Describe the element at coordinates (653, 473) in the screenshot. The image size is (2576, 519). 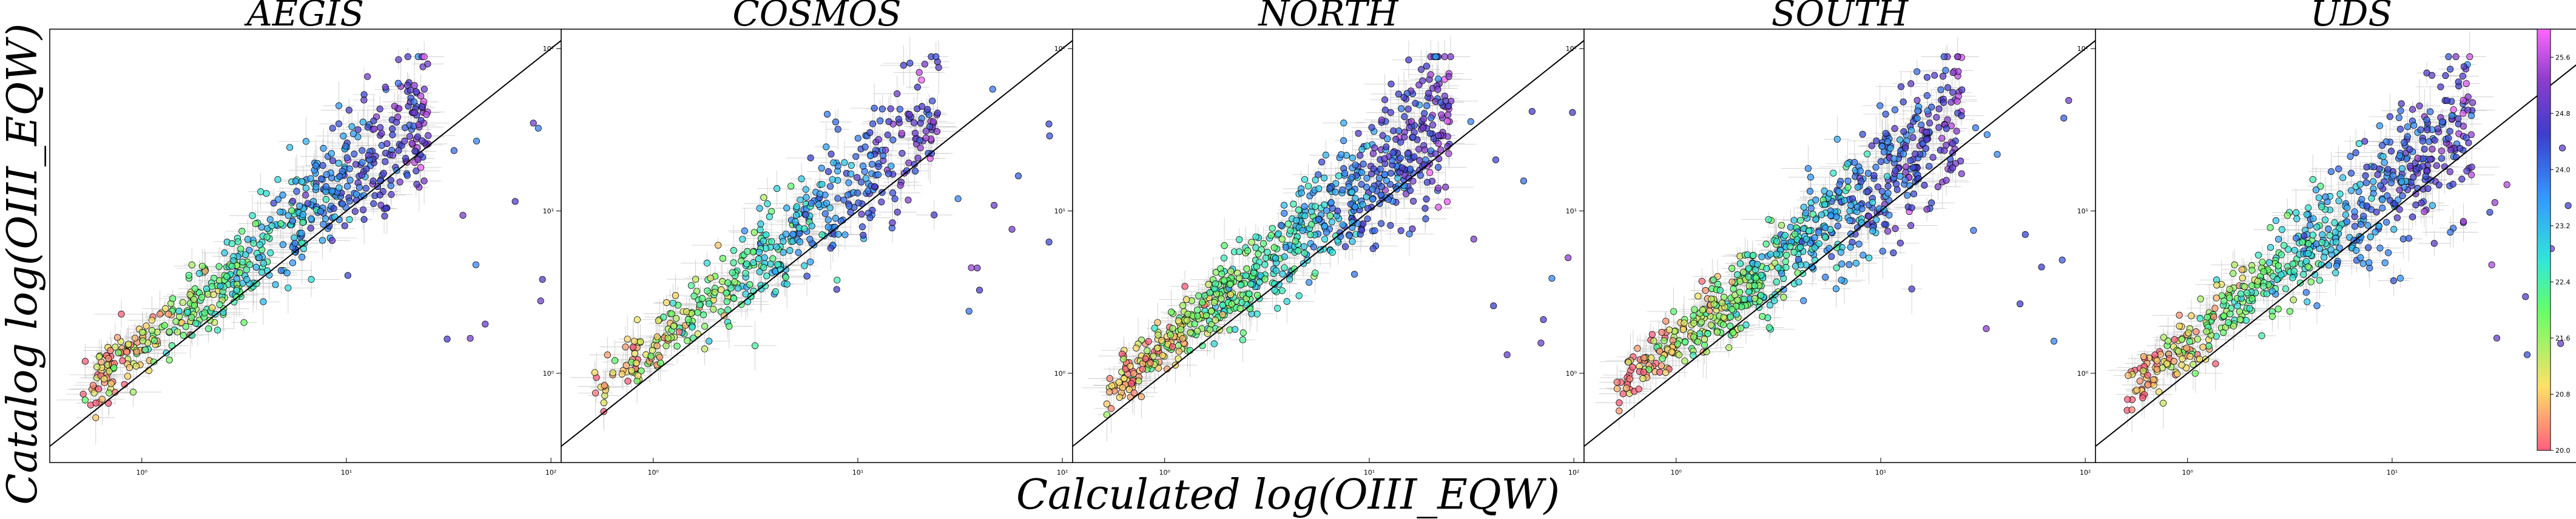
I see `x-tick-label: 10⁰` at that location.